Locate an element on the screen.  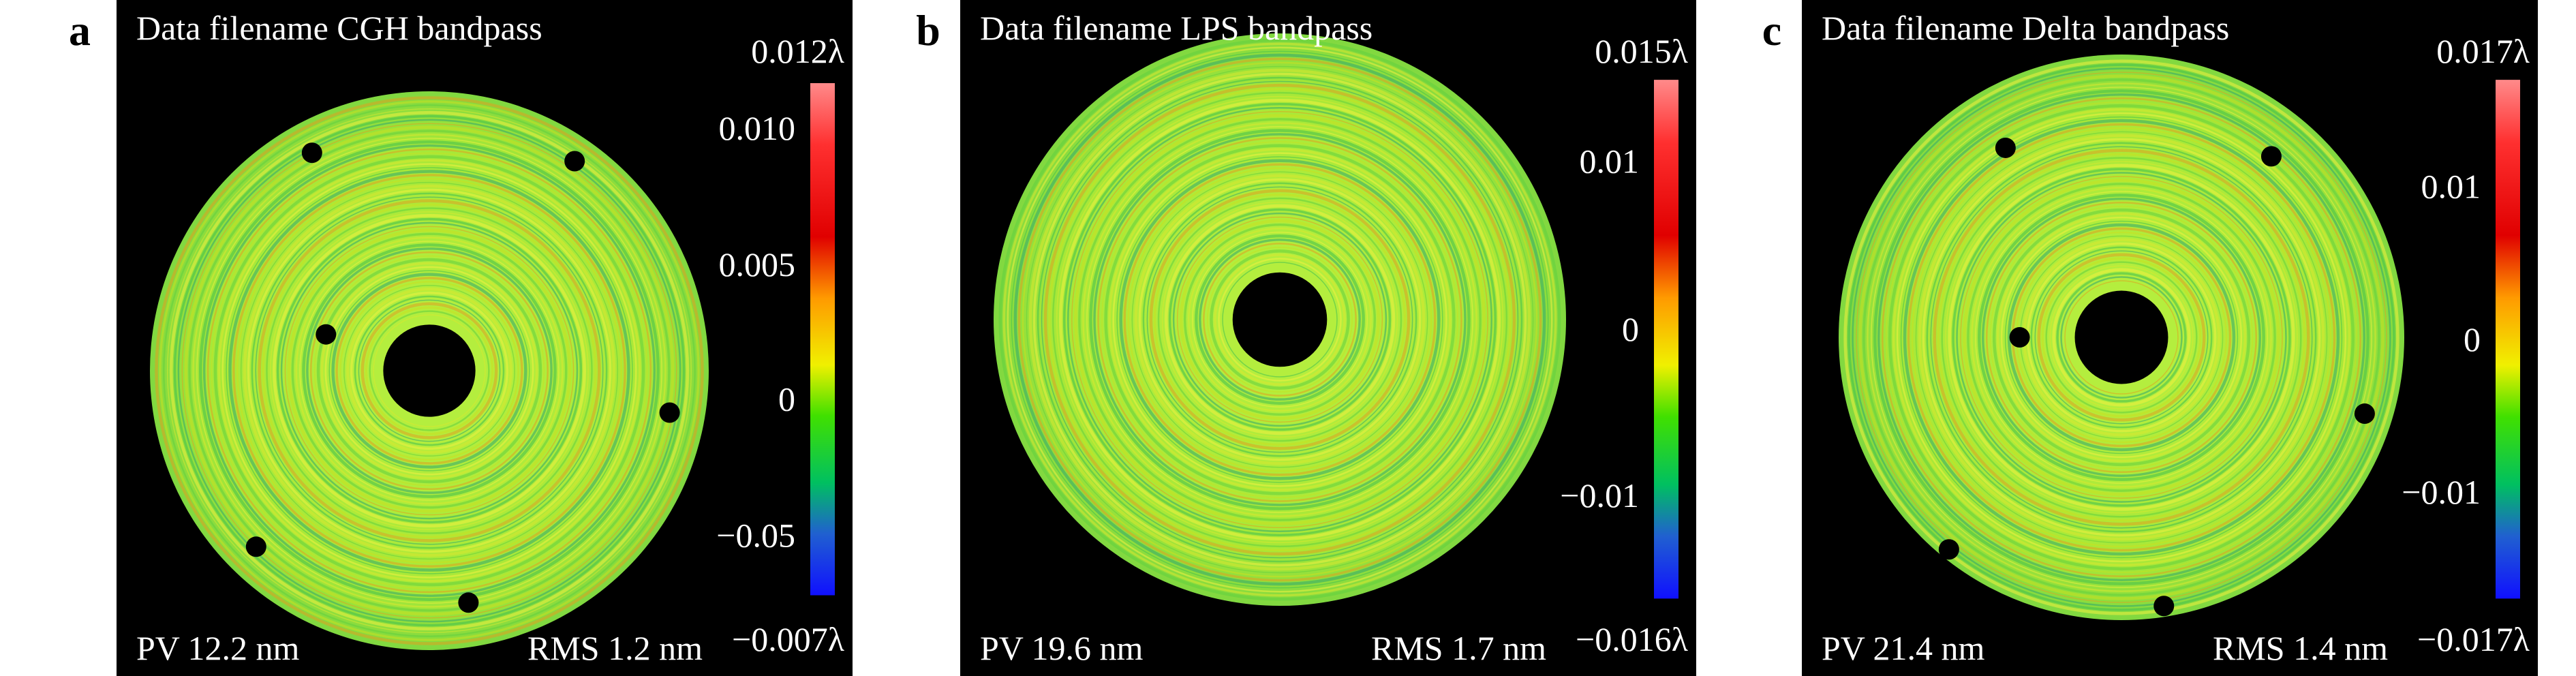
map-title: Data filename CGH bandpass is located at coordinates (339, 28).